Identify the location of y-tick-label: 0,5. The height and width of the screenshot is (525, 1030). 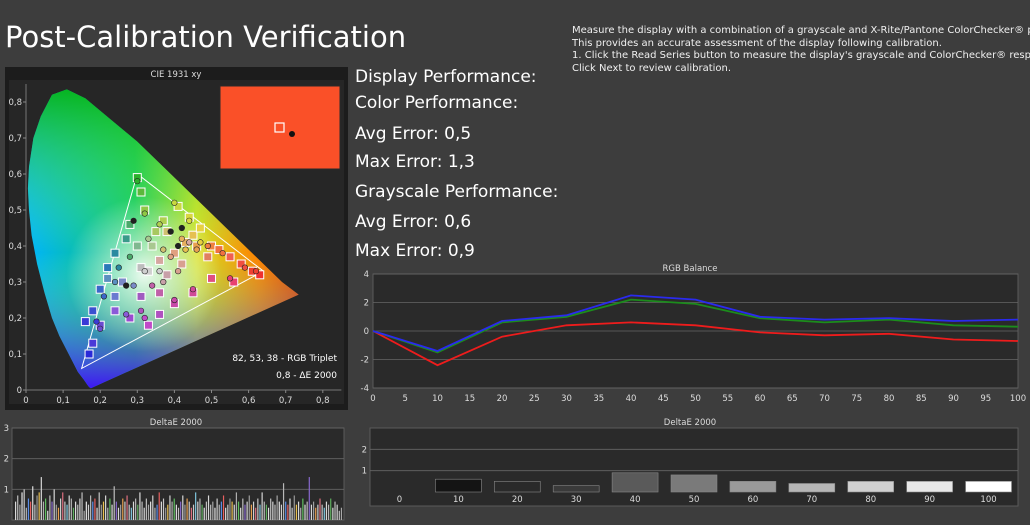
(15, 211).